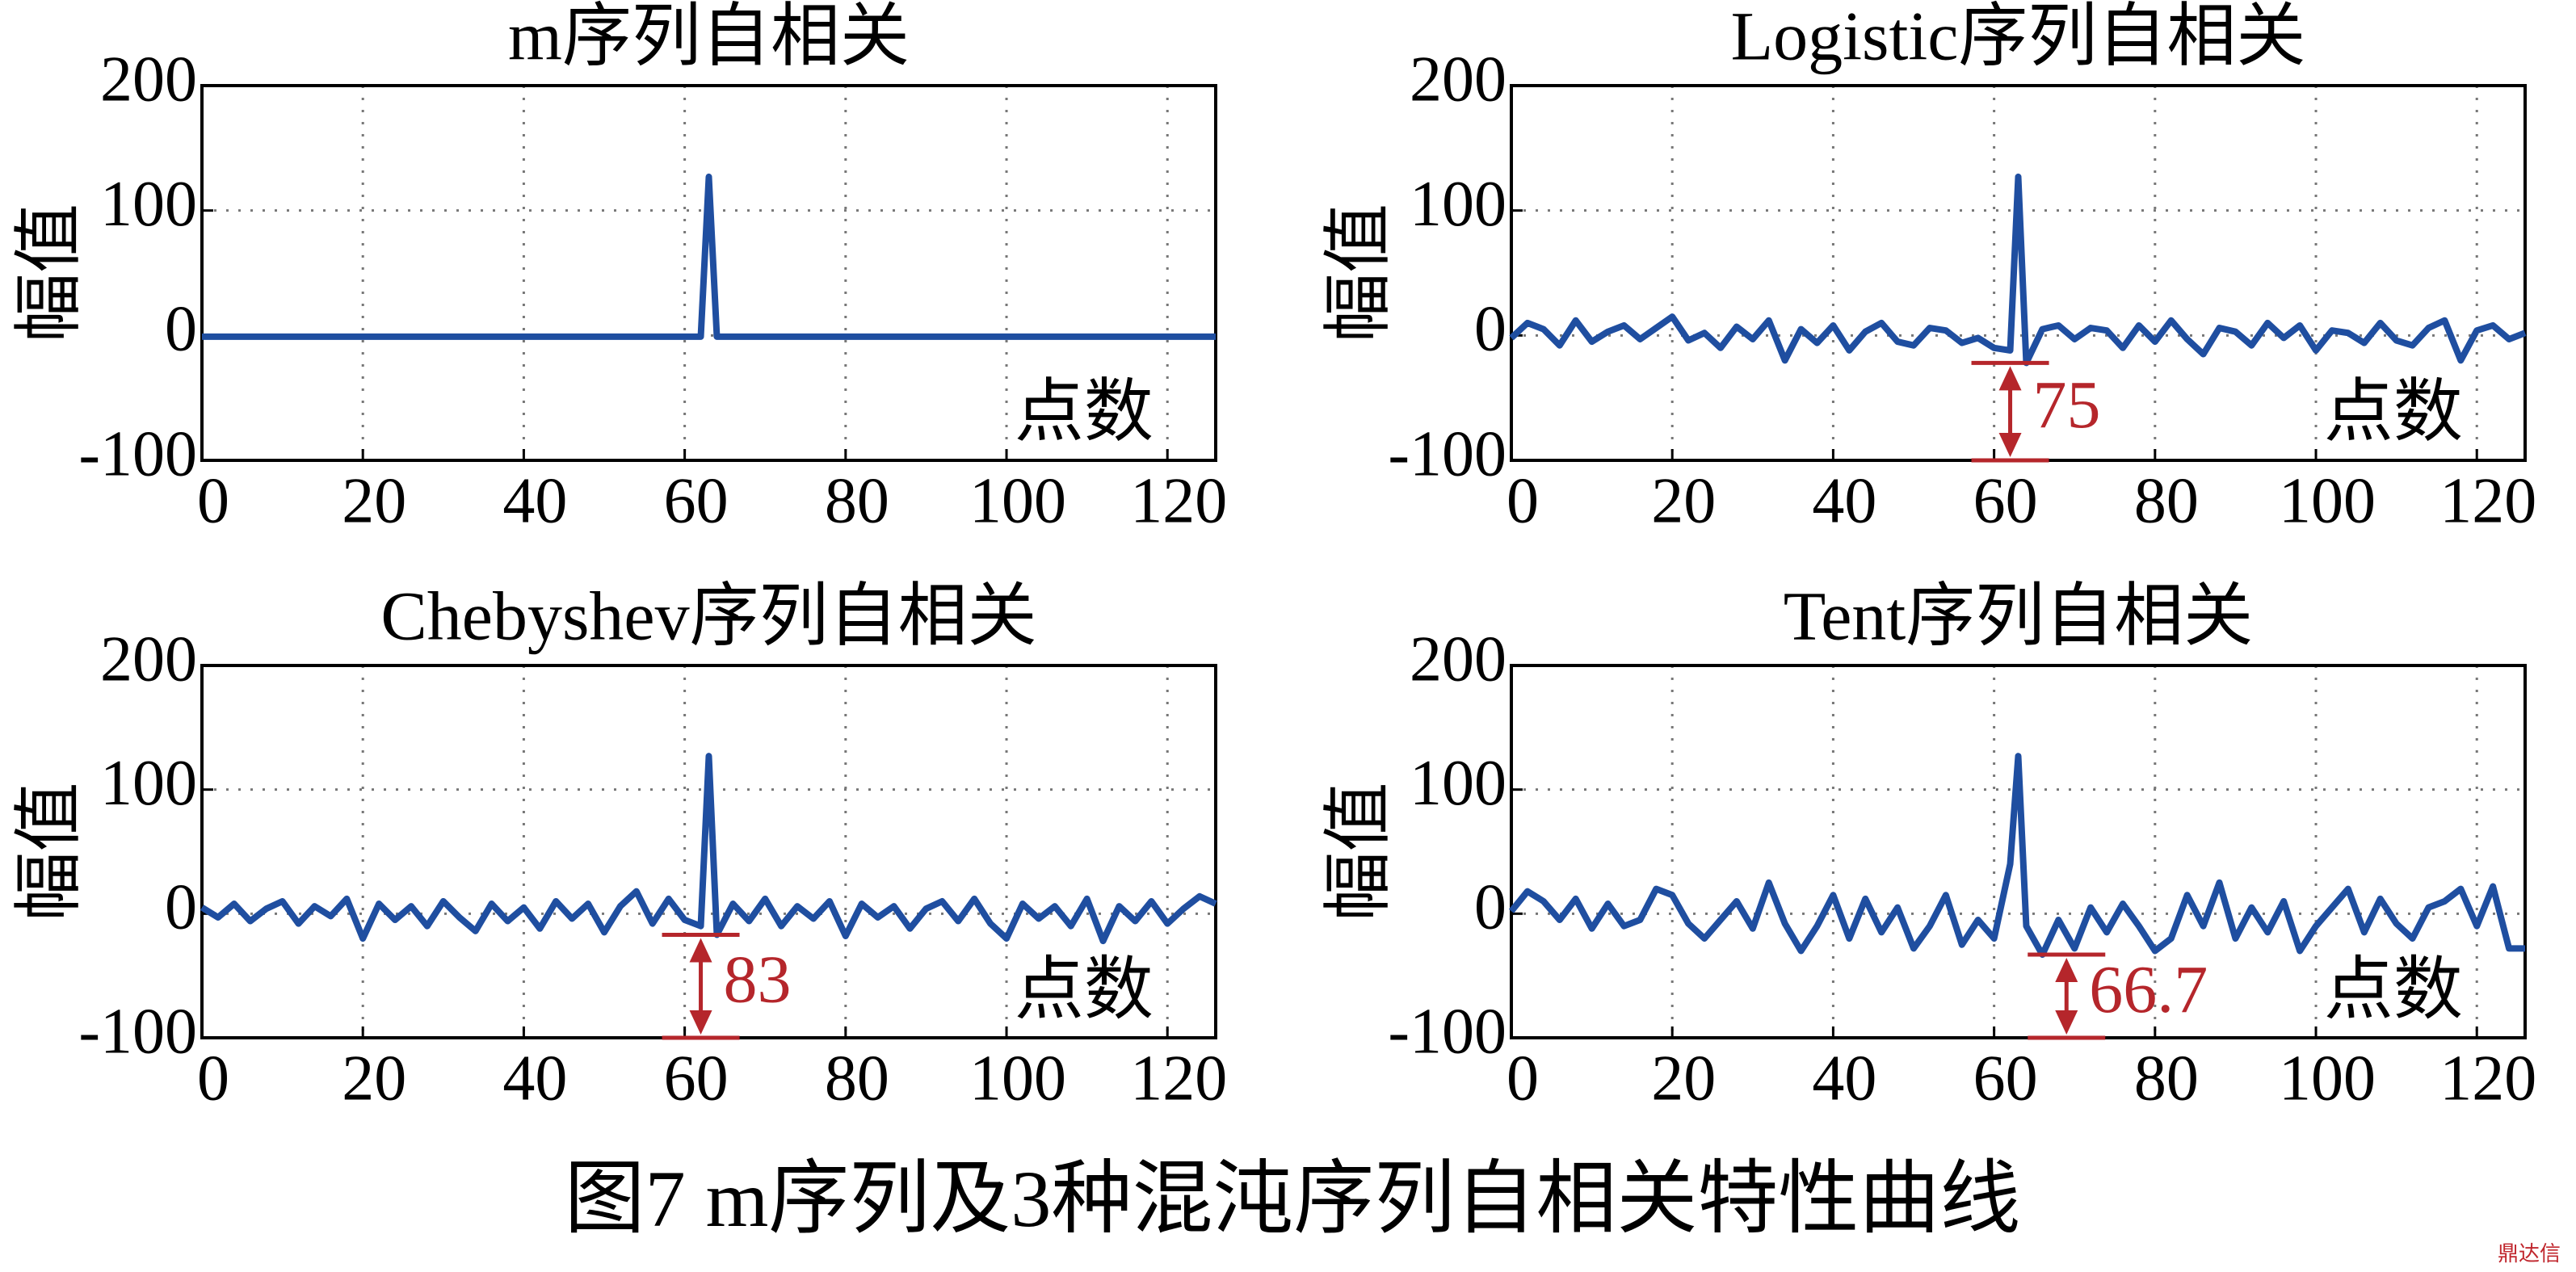  I want to click on annotation-label: 66.7, so click(2148, 989).